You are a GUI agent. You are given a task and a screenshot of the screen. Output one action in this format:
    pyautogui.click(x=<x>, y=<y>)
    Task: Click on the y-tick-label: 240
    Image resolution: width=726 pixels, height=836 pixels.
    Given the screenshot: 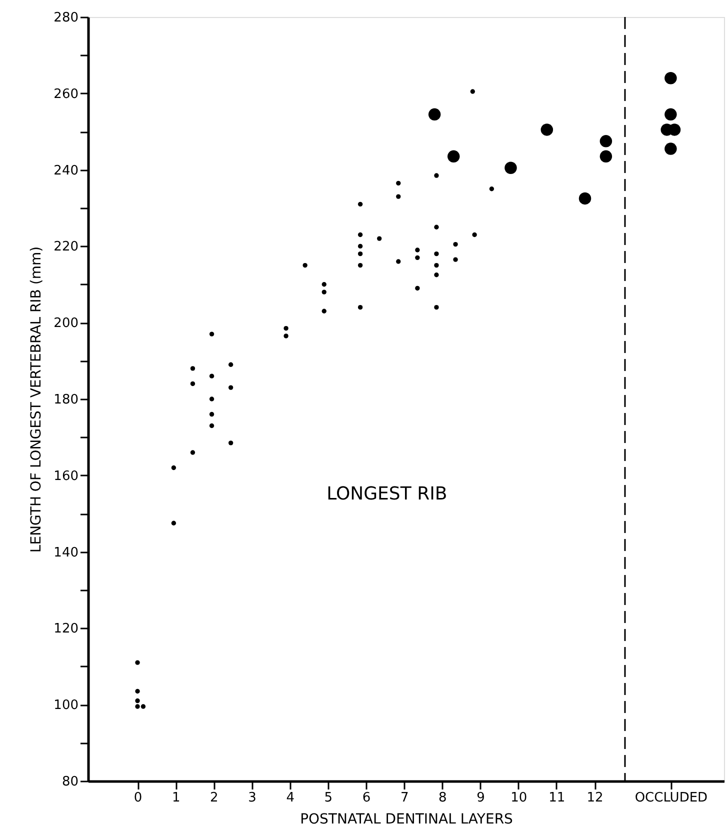 What is the action you would take?
    pyautogui.click(x=66, y=170)
    